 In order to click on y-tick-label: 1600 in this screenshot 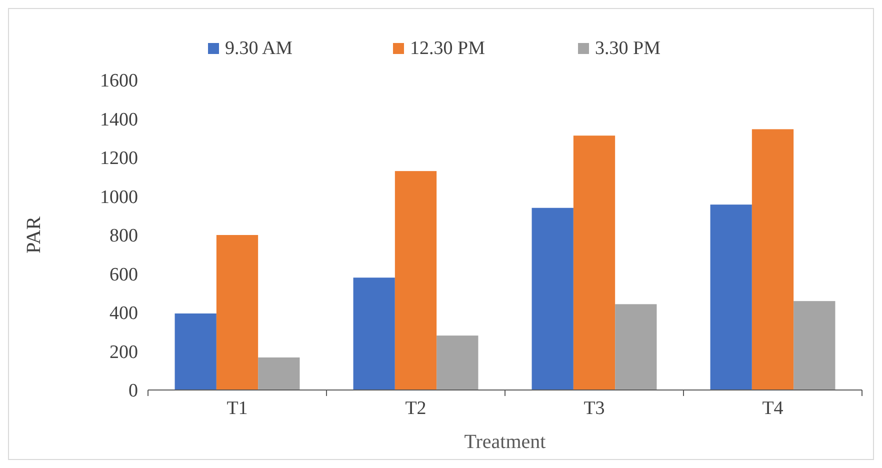, I will do `click(119, 81)`.